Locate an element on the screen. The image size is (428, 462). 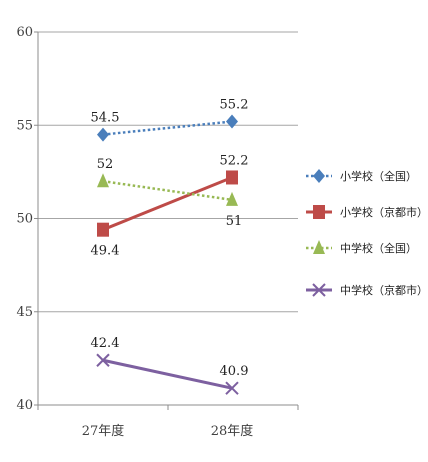
y-tick-label-50: 50 is located at coordinates (24, 219).